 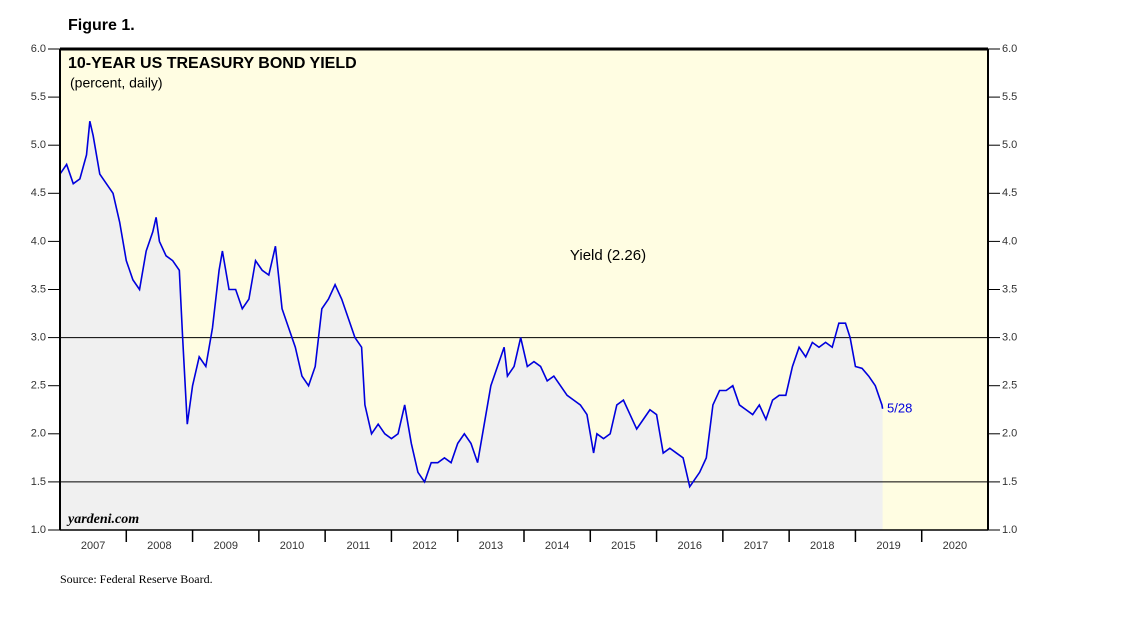 What do you see at coordinates (491, 546) in the screenshot?
I see `x-tick-label: 2013` at bounding box center [491, 546].